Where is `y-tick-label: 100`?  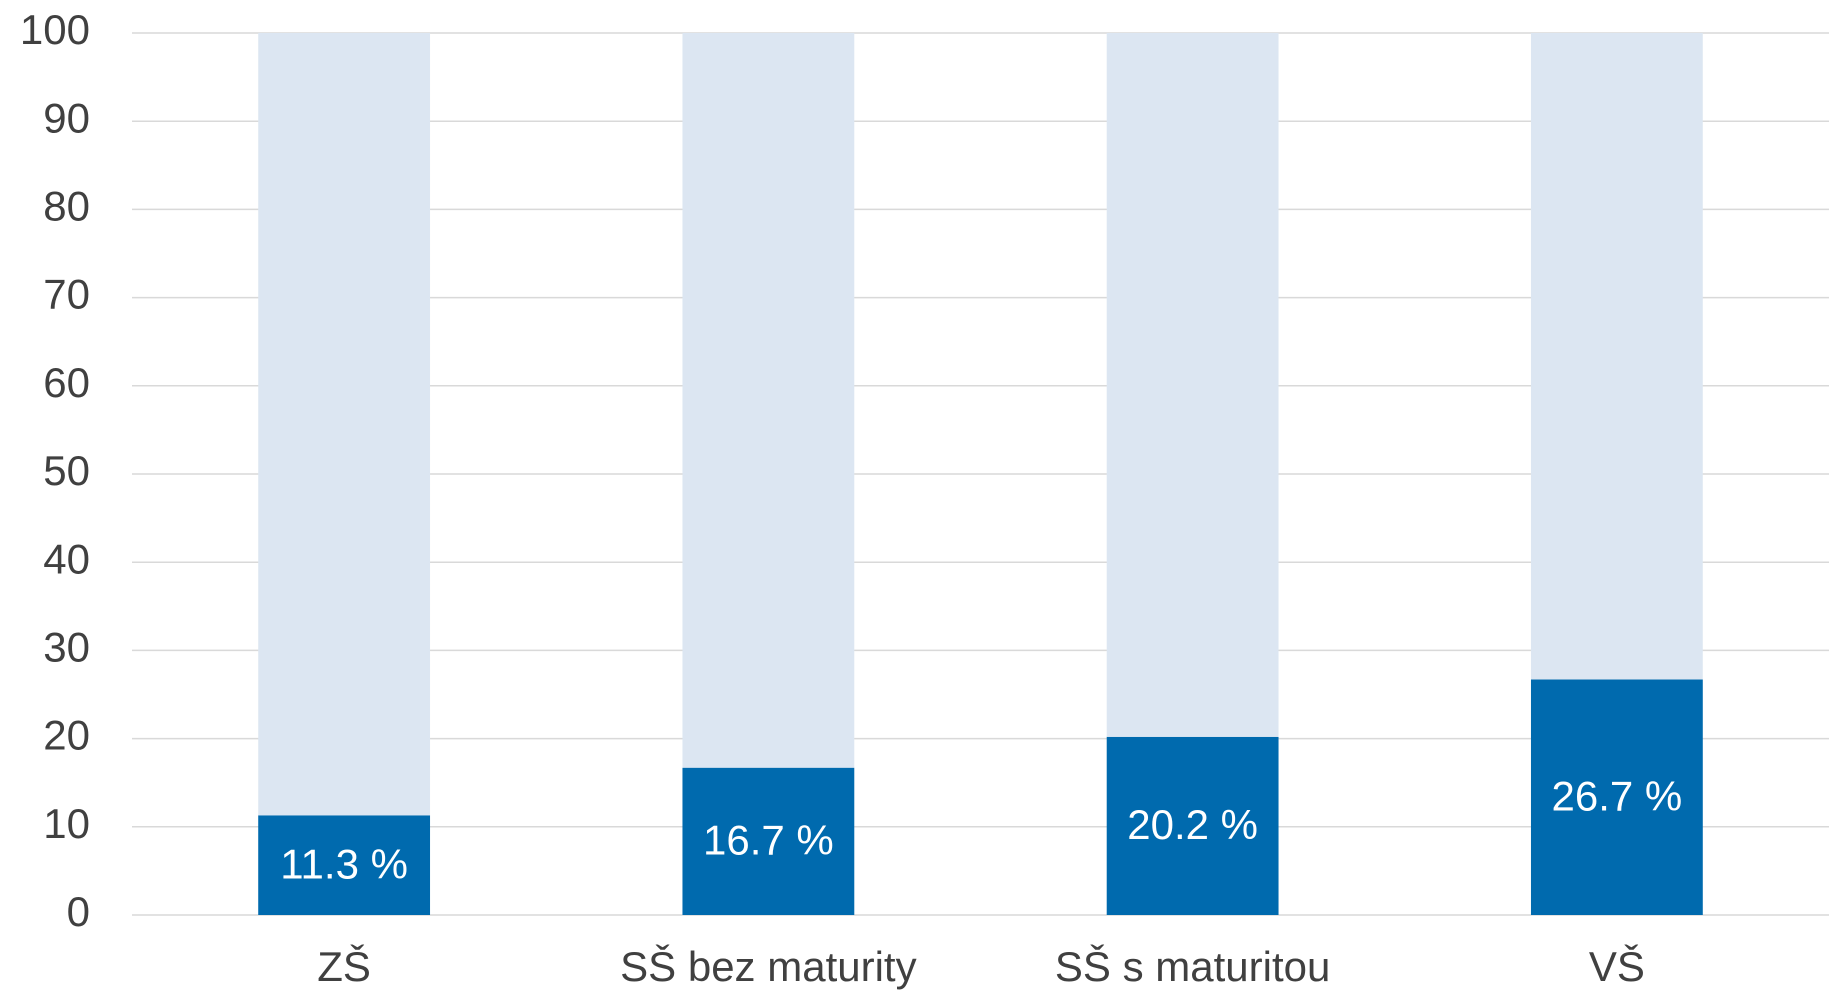 y-tick-label: 100 is located at coordinates (55, 29).